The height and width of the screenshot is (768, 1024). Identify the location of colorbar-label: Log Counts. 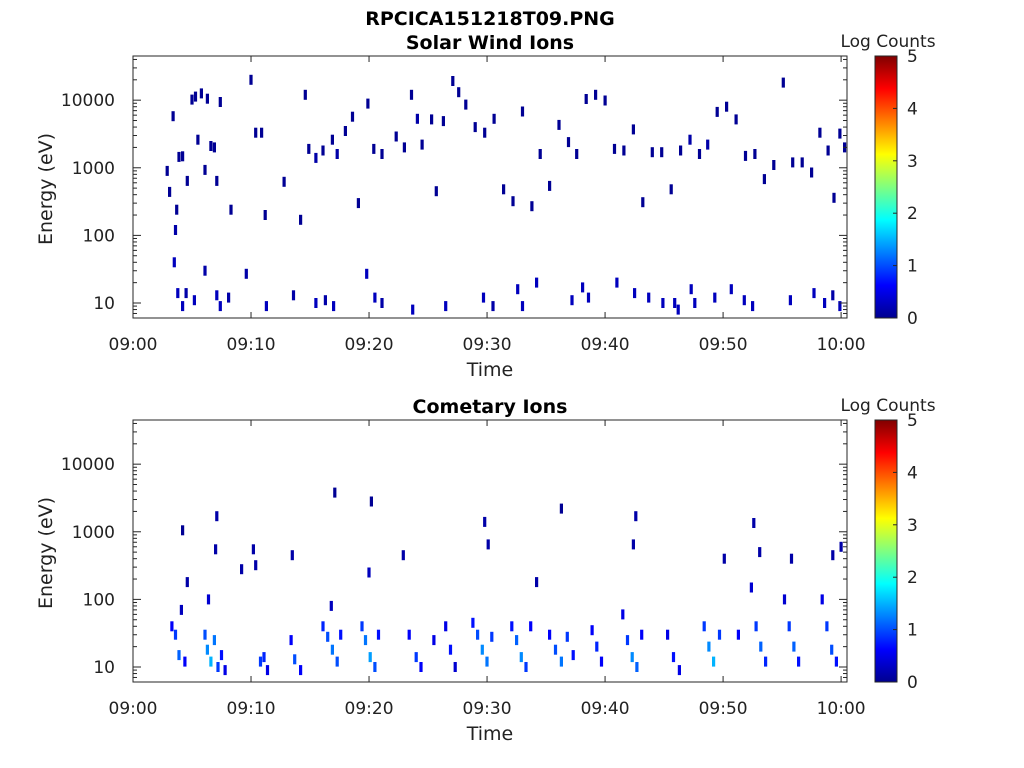
(887, 42).